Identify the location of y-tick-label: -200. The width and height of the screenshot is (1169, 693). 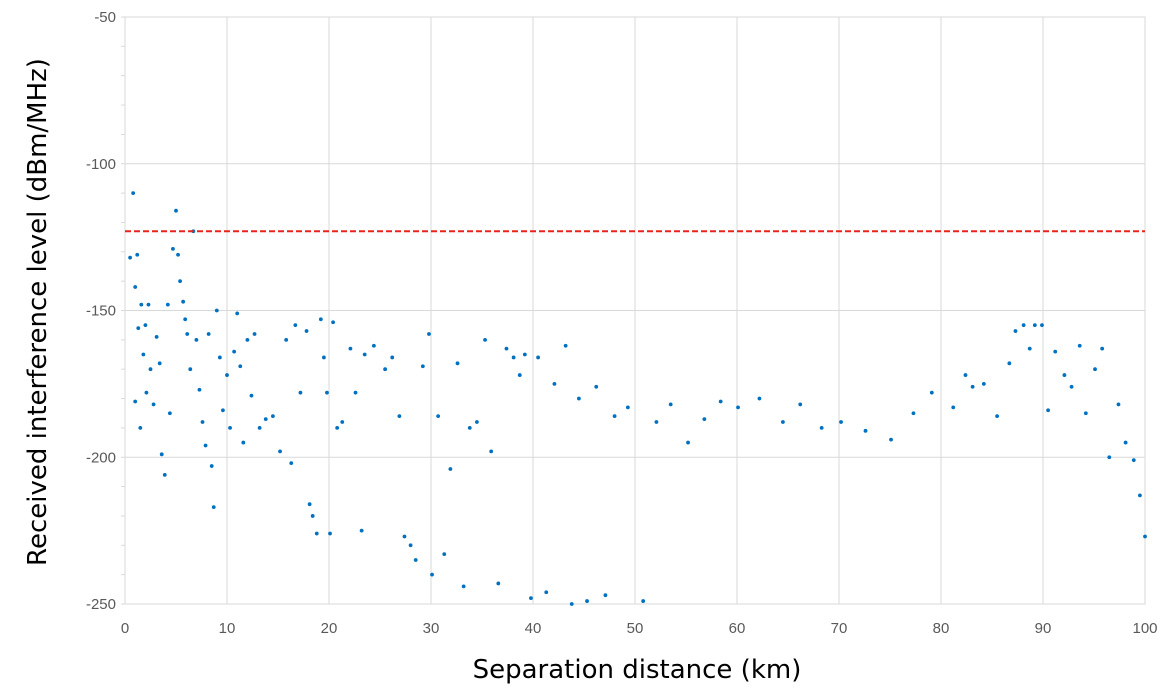
(101, 457).